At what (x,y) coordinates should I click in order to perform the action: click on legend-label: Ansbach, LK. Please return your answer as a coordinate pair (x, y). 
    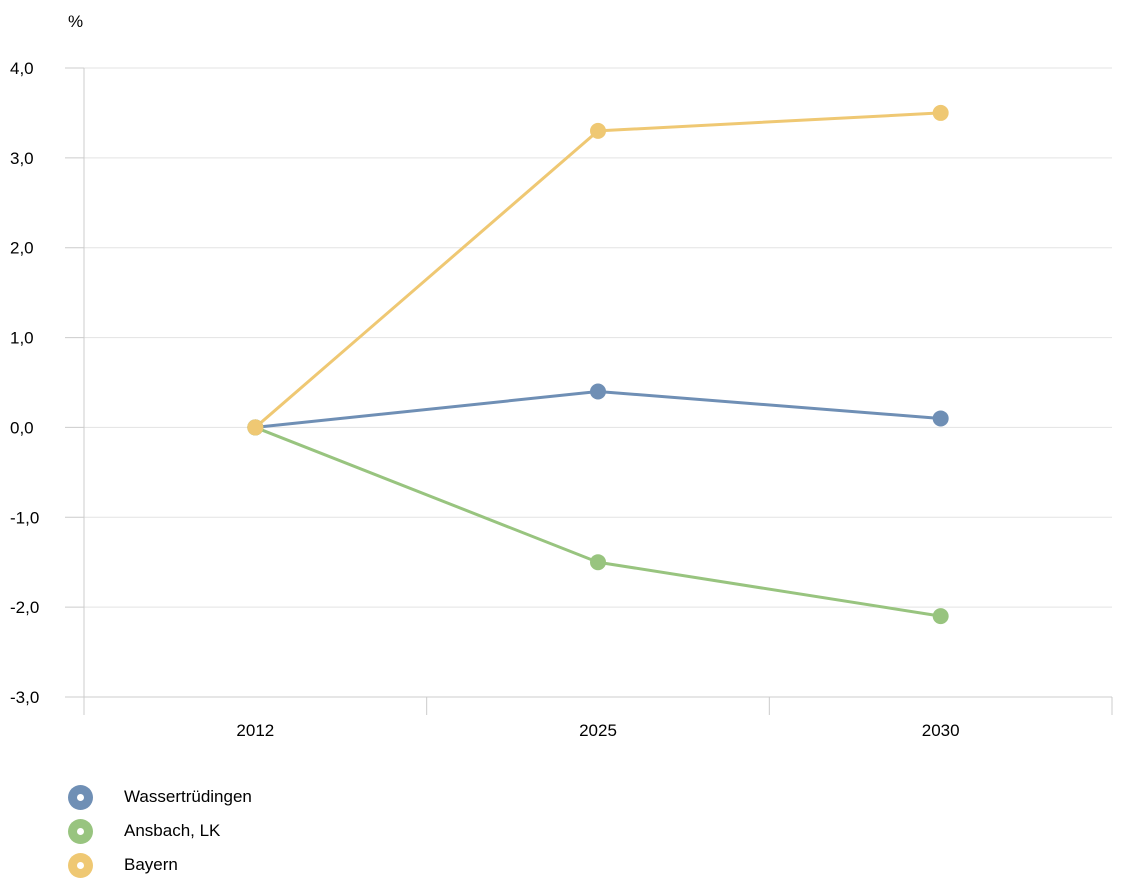
    Looking at the image, I should click on (172, 830).